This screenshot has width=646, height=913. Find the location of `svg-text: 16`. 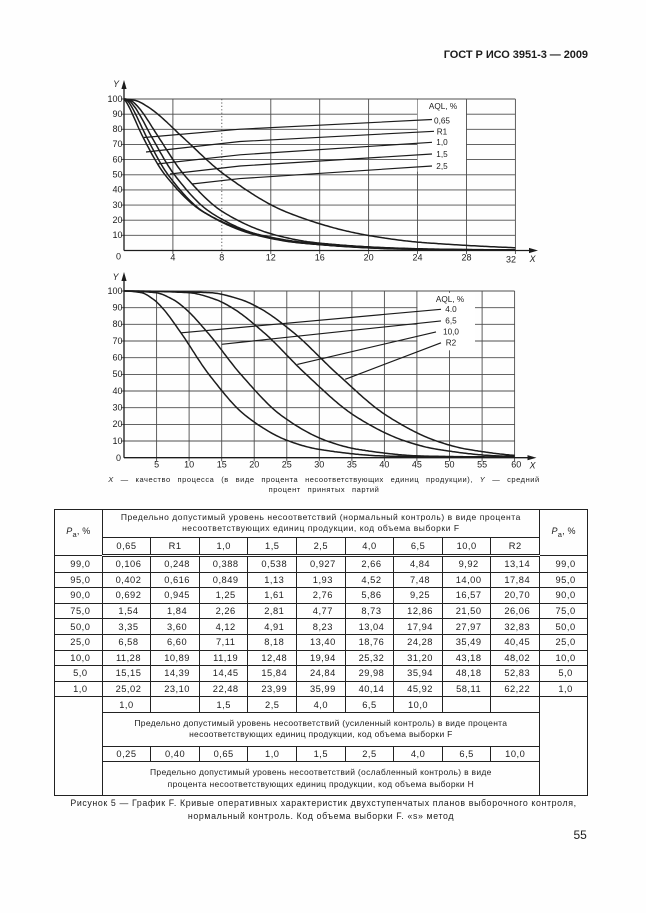

svg-text: 16 is located at coordinates (320, 258).